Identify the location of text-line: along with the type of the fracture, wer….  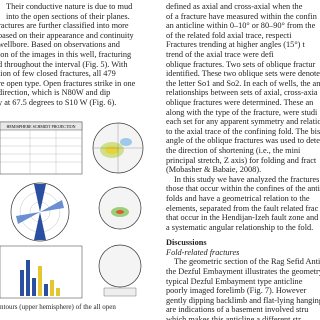
(242, 112).